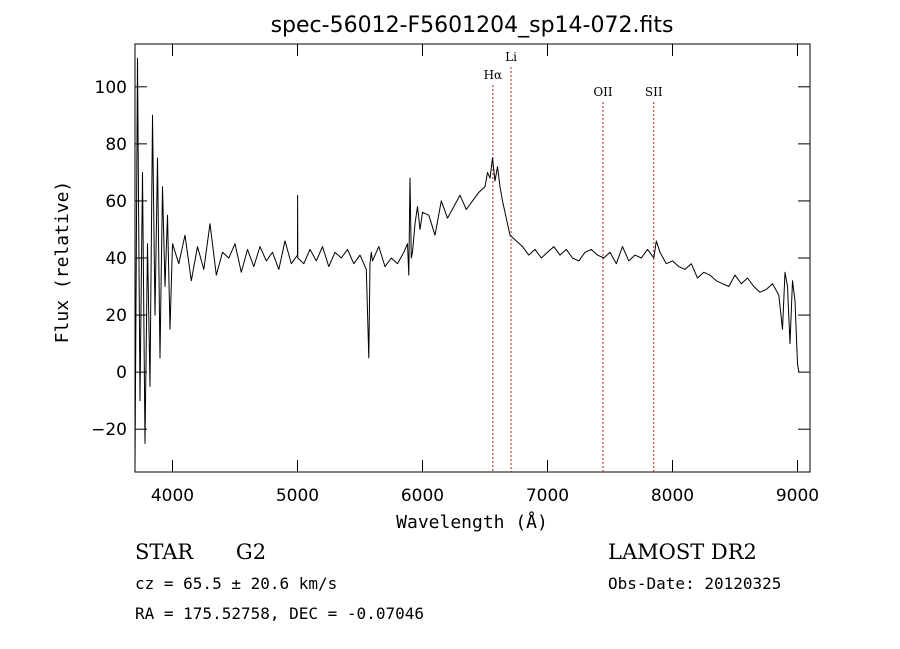 This screenshot has width=900, height=649. What do you see at coordinates (682, 552) in the screenshot?
I see `survey-name: LAMOST DR2` at bounding box center [682, 552].